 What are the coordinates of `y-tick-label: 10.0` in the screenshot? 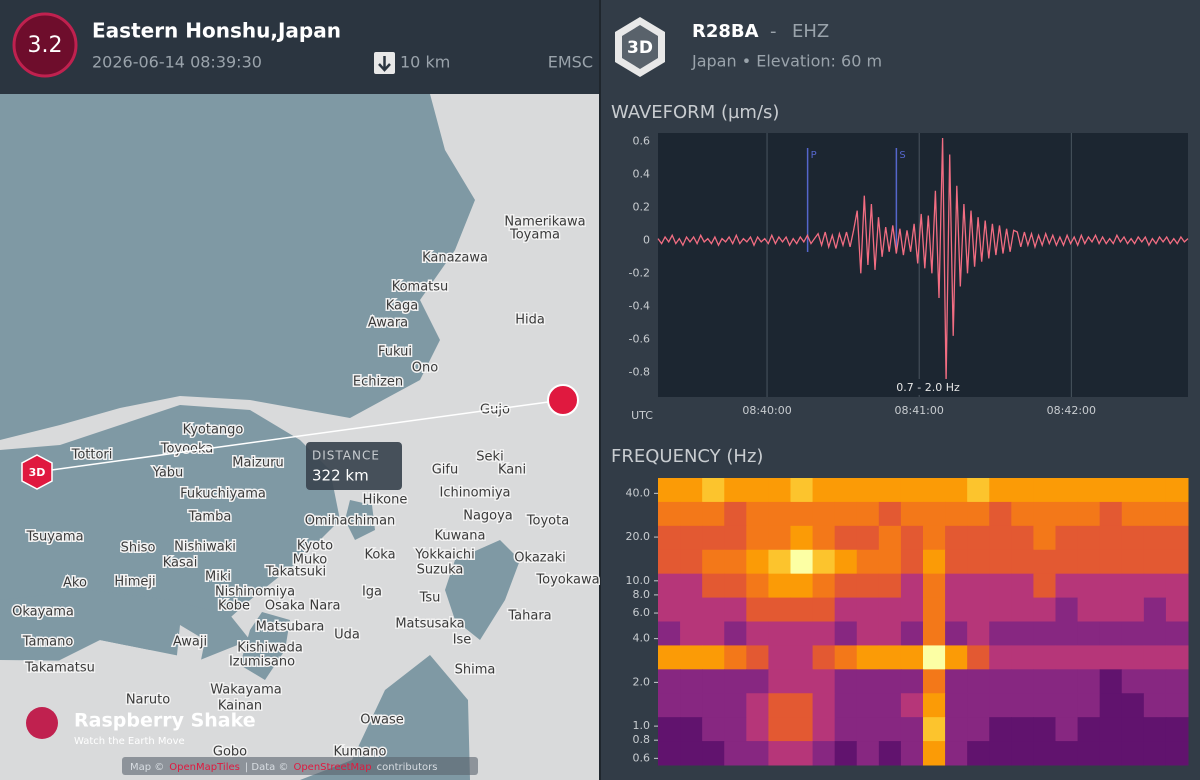 It's located at (638, 580).